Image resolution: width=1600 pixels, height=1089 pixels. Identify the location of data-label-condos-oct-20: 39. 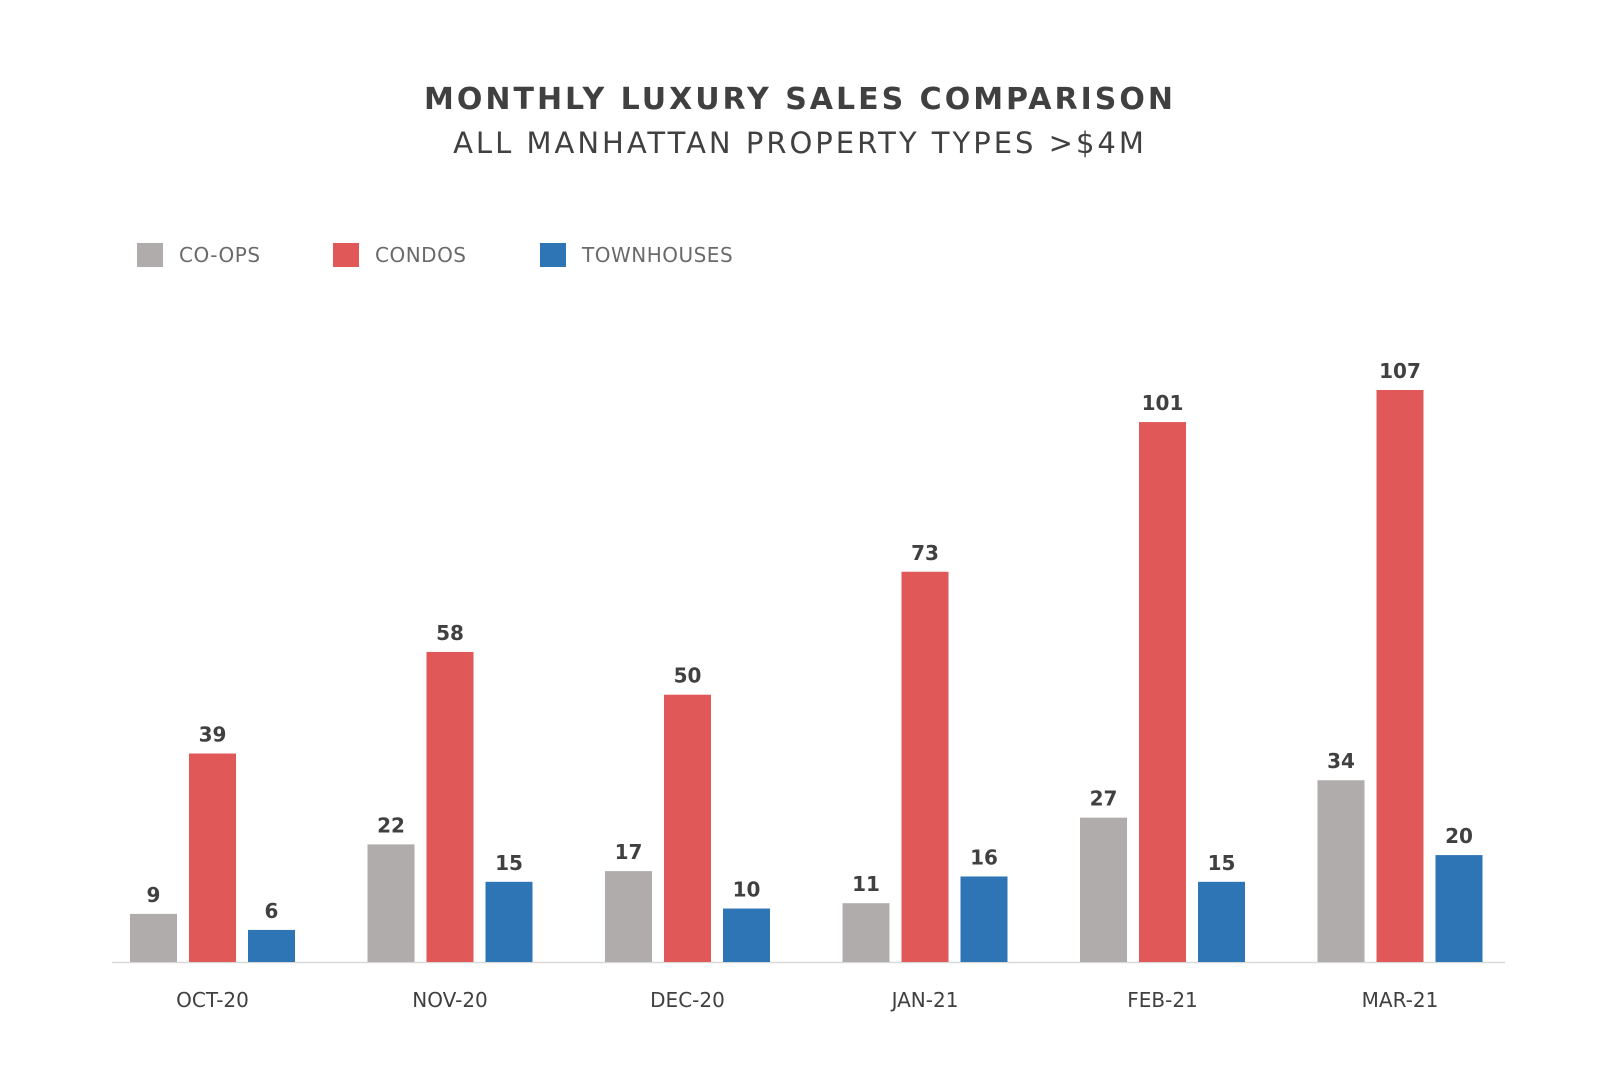
(213, 735).